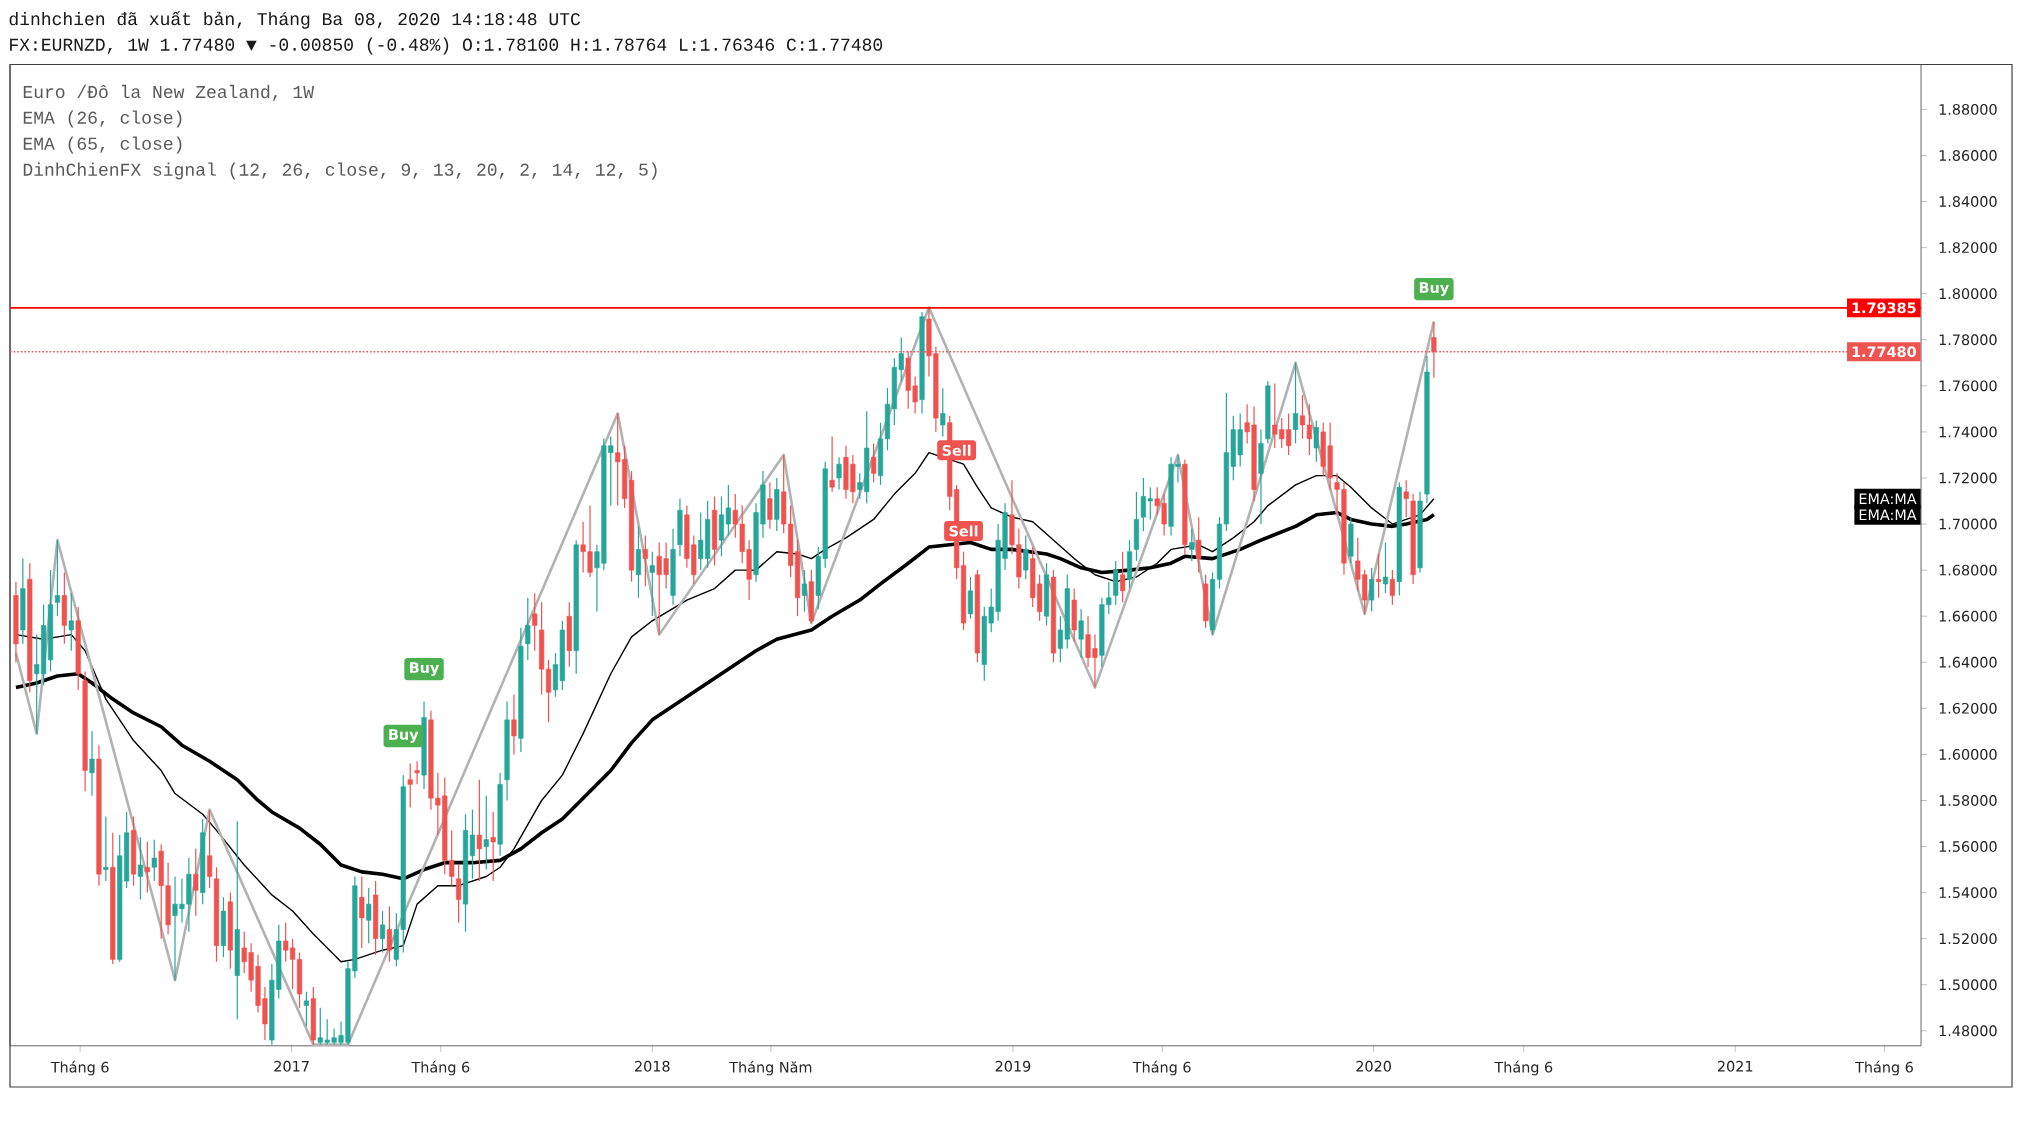 The width and height of the screenshot is (2022, 1142). What do you see at coordinates (1888, 498) in the screenshot?
I see `text: EMA:MA` at bounding box center [1888, 498].